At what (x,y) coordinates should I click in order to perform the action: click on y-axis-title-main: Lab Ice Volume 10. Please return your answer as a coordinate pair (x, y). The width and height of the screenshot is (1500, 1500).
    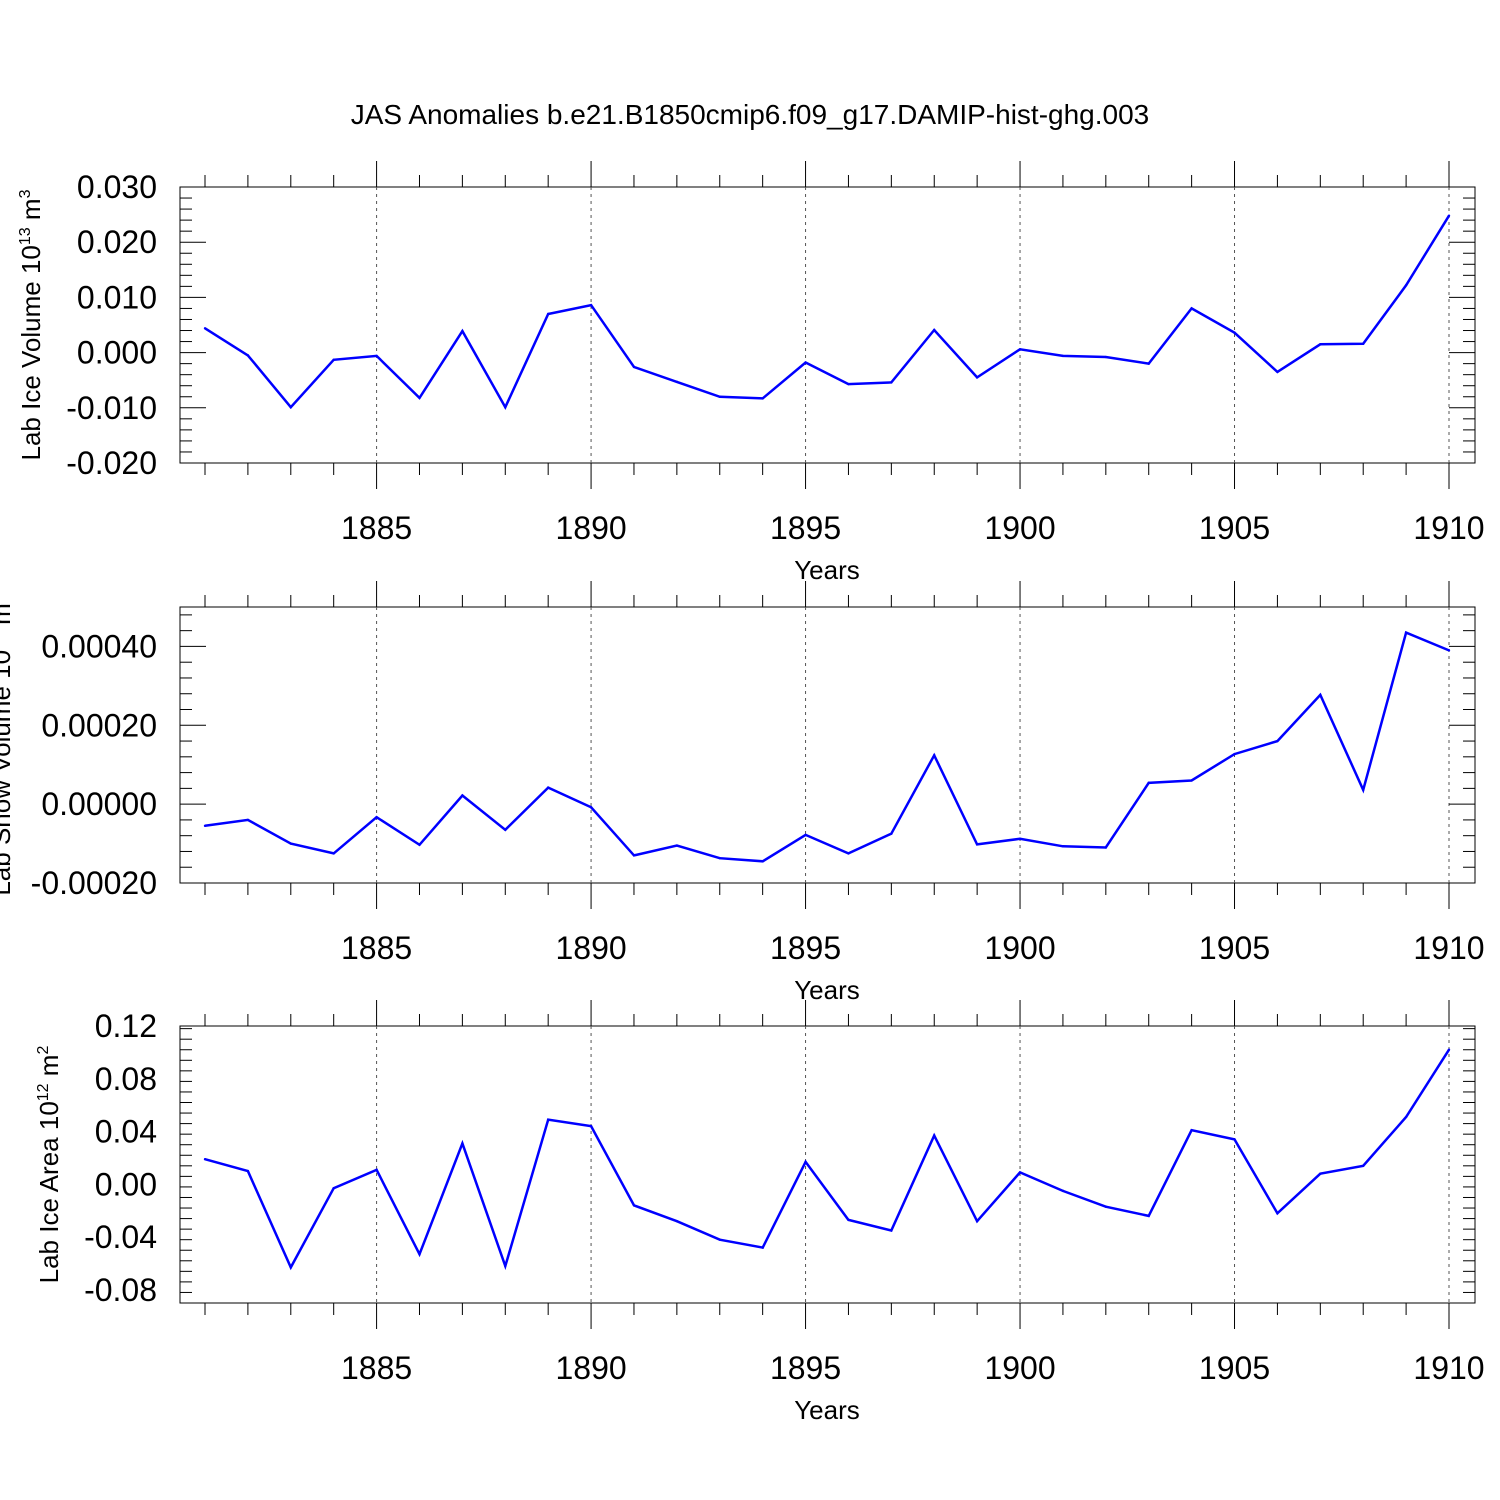
    Looking at the image, I should click on (31, 352).